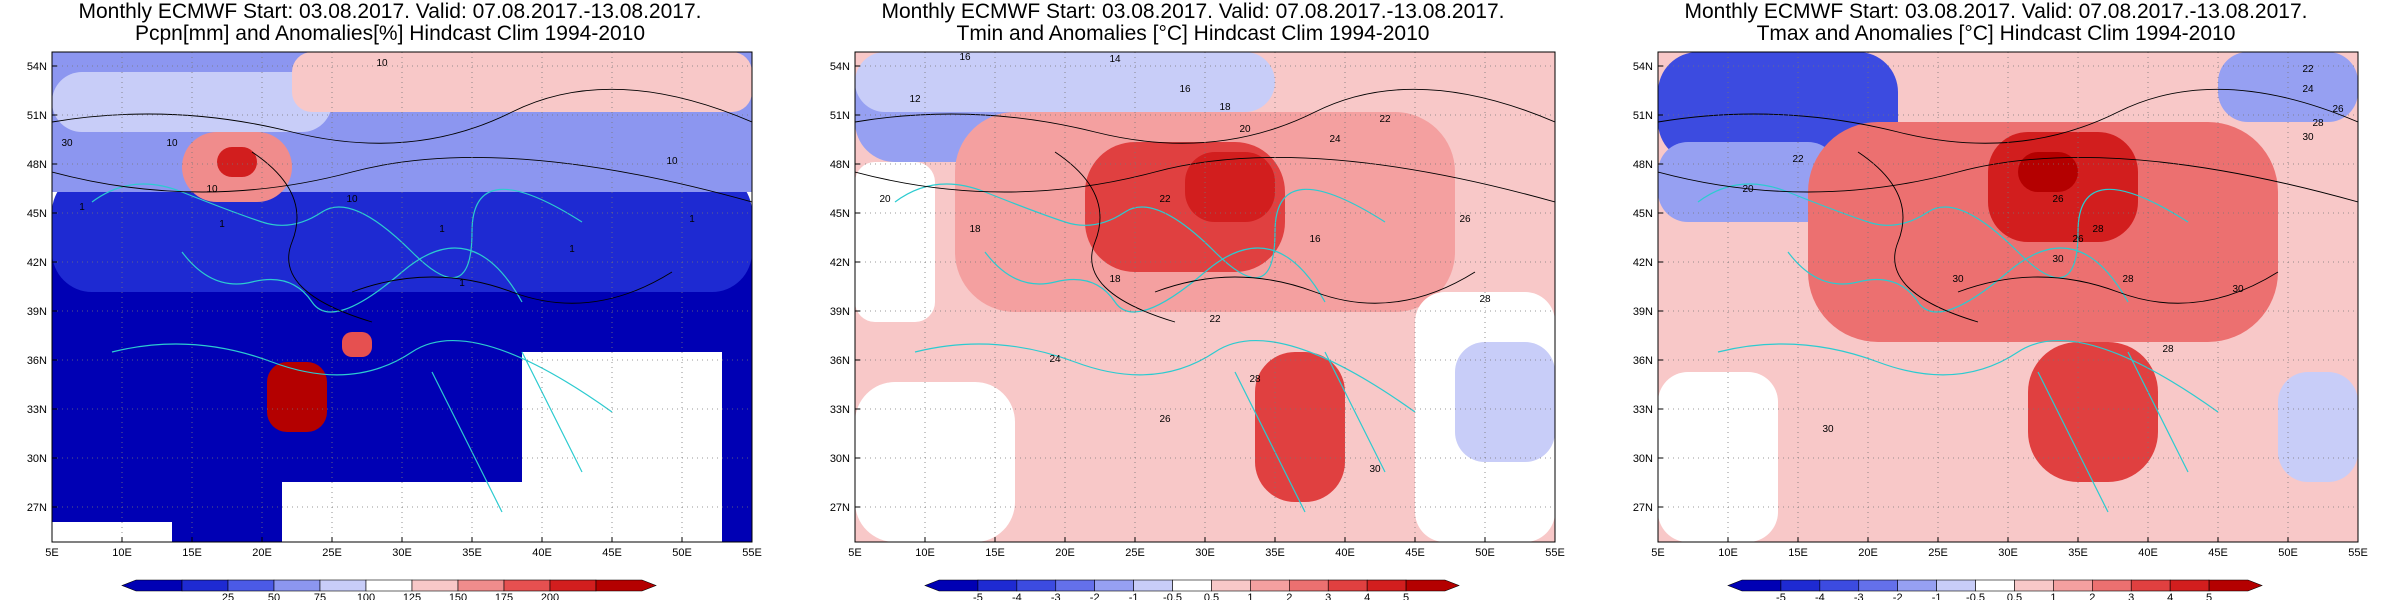 This screenshot has width=2400, height=600. Describe the element at coordinates (840, 263) in the screenshot. I see `lat-tick-label: 42N` at that location.